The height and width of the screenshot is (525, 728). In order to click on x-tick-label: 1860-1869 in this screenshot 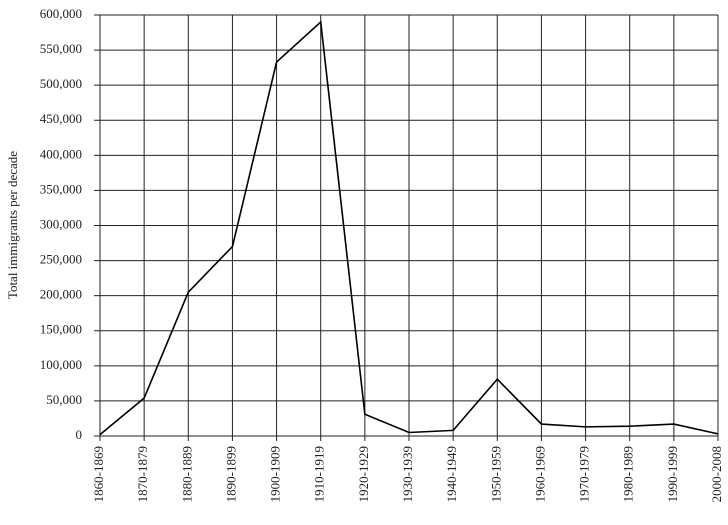, I will do `click(98, 474)`.